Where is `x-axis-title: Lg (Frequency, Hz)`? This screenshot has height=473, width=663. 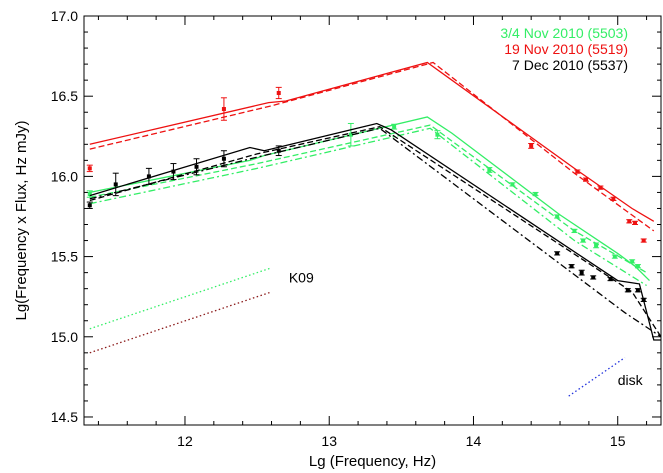 x-axis-title: Lg (Frequency, Hz) is located at coordinates (372, 461).